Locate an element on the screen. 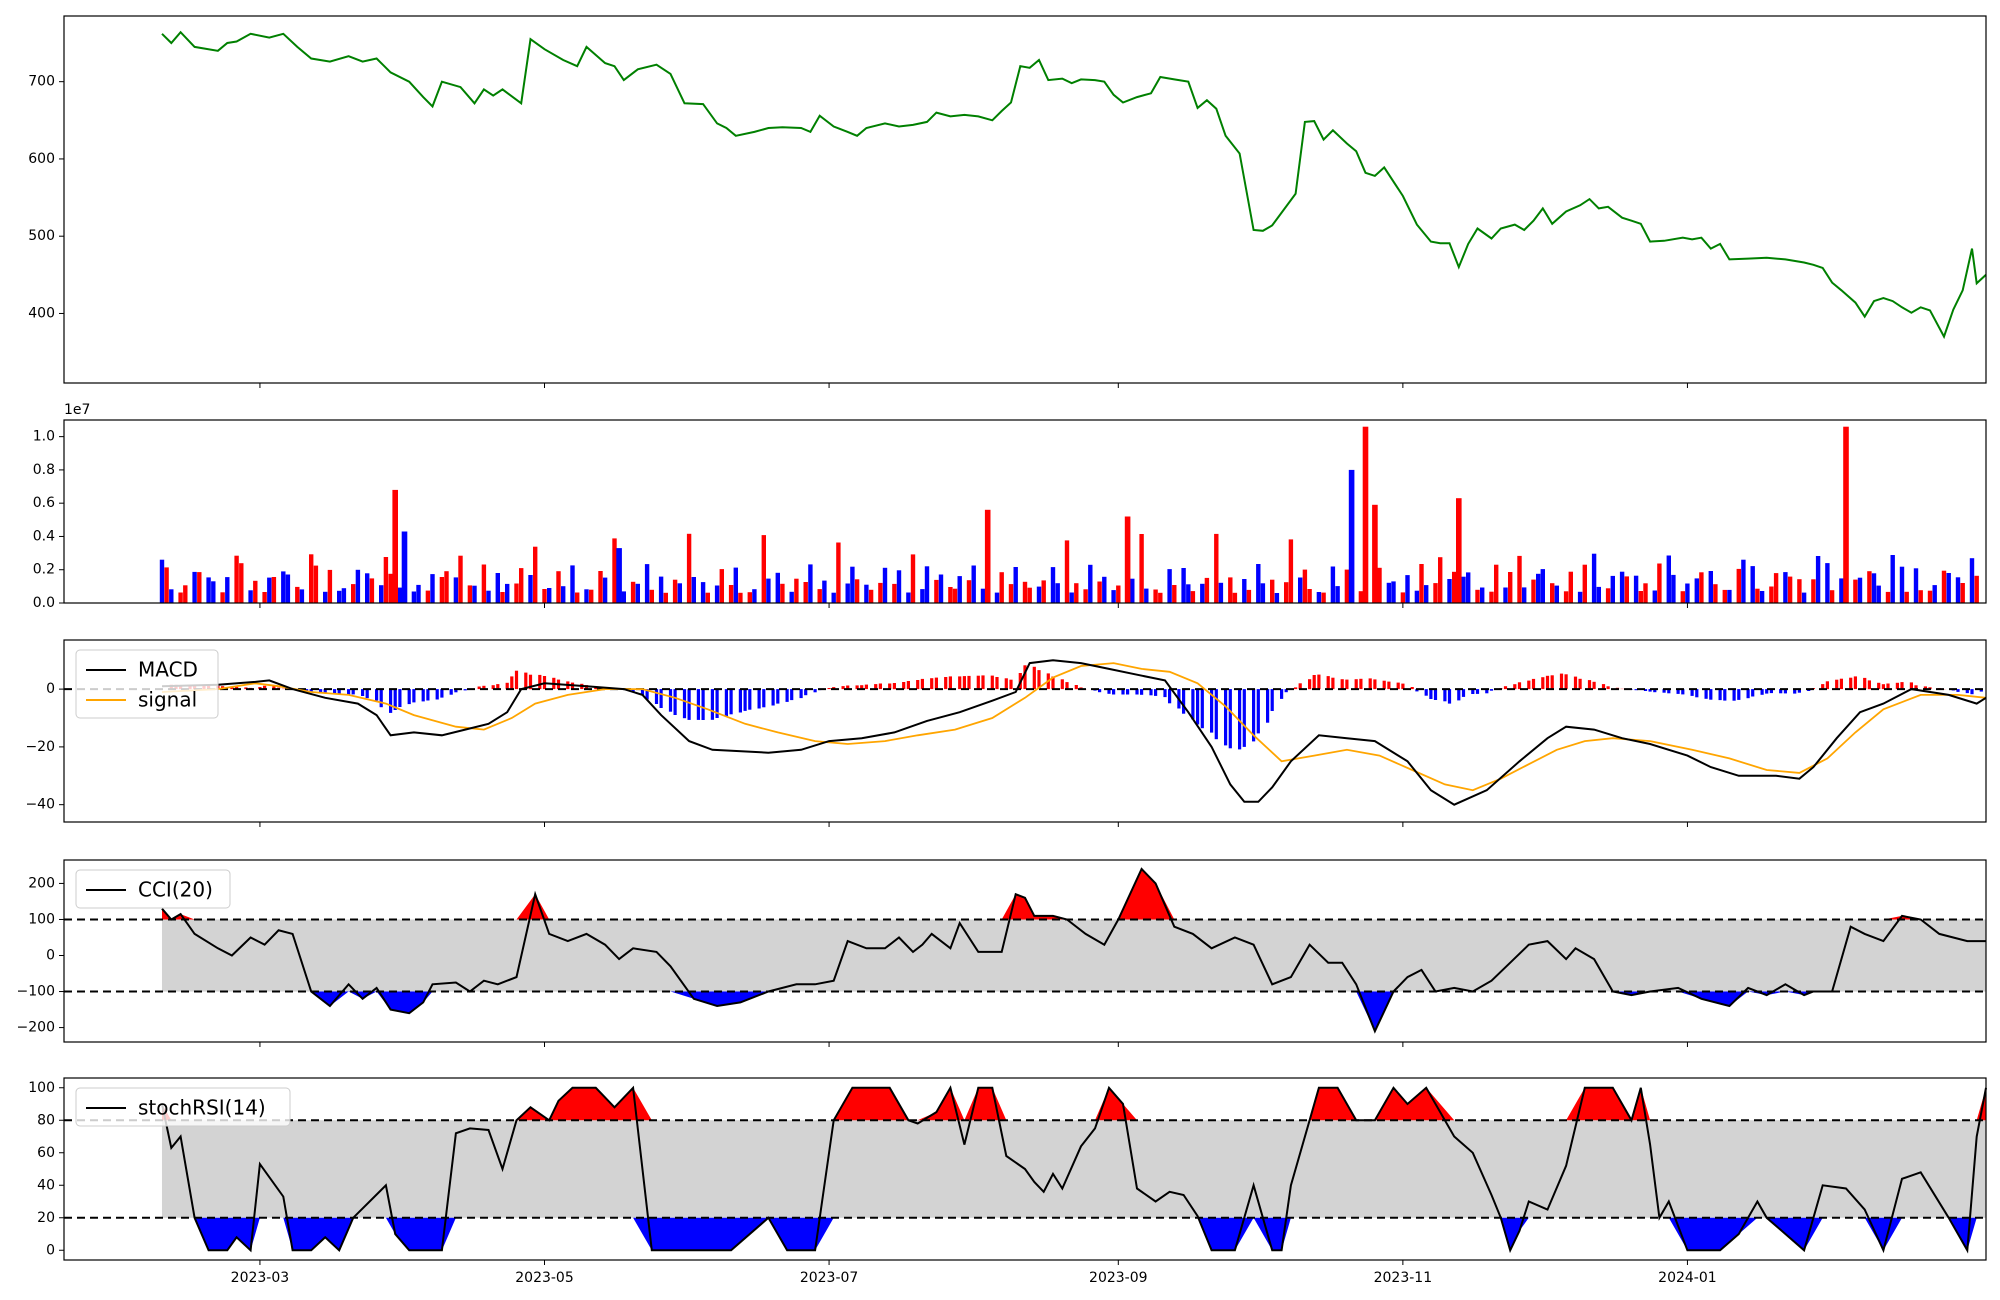 The width and height of the screenshot is (2000, 1300). cci-band-fill is located at coordinates (1073, 955).